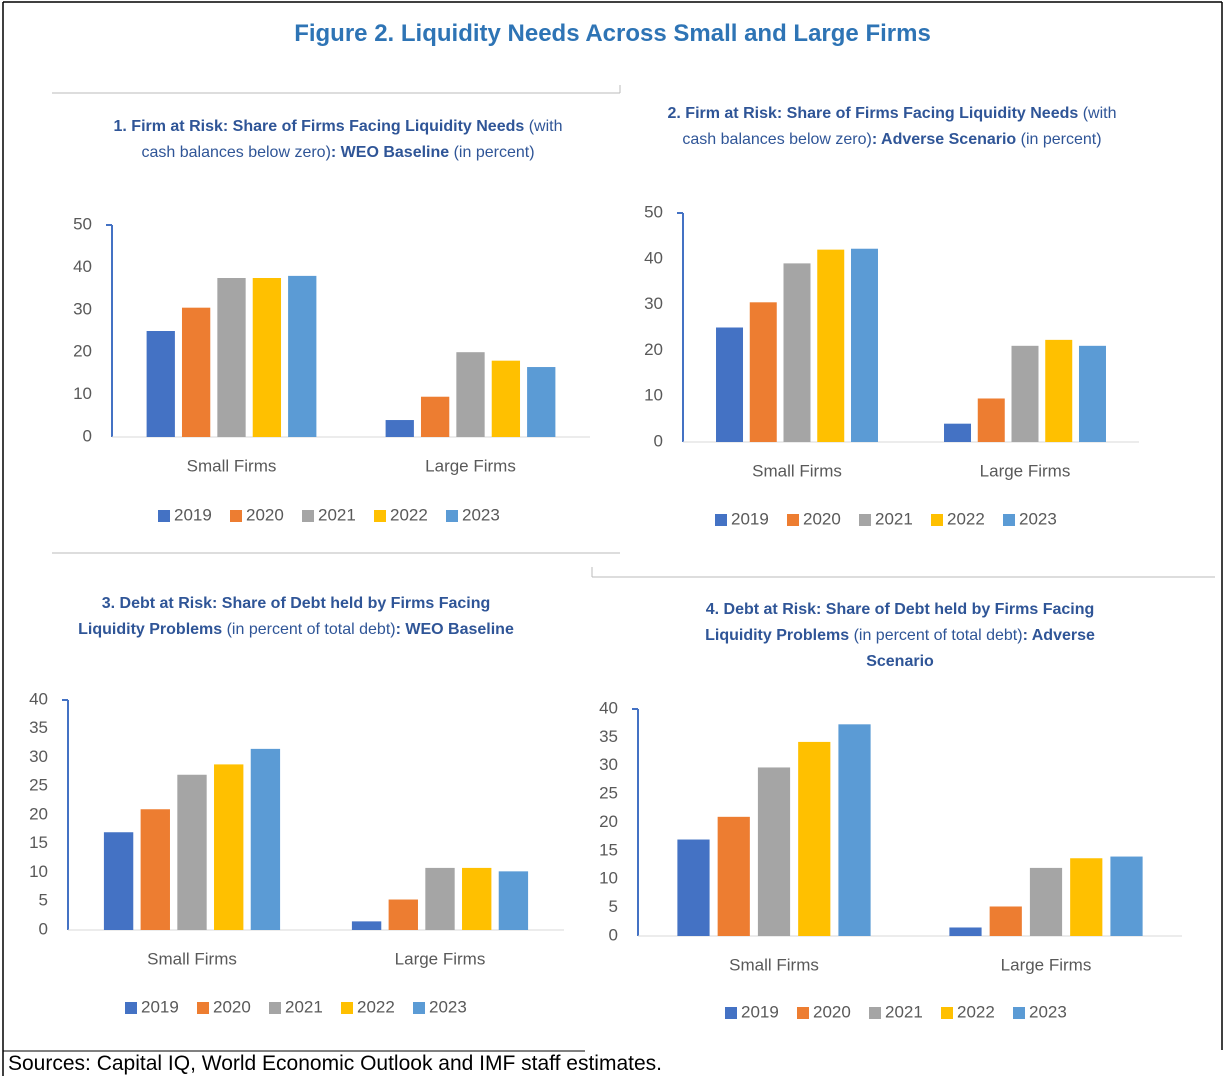 The image size is (1225, 1076). I want to click on y-tick-label: 15, so click(38, 842).